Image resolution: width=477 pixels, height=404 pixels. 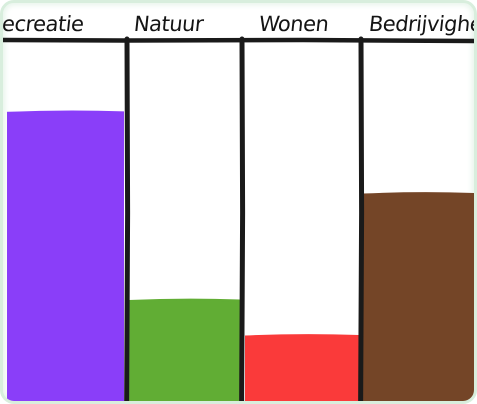 What do you see at coordinates (302, 336) in the screenshot?
I see `bar-top-edge-wonen` at bounding box center [302, 336].